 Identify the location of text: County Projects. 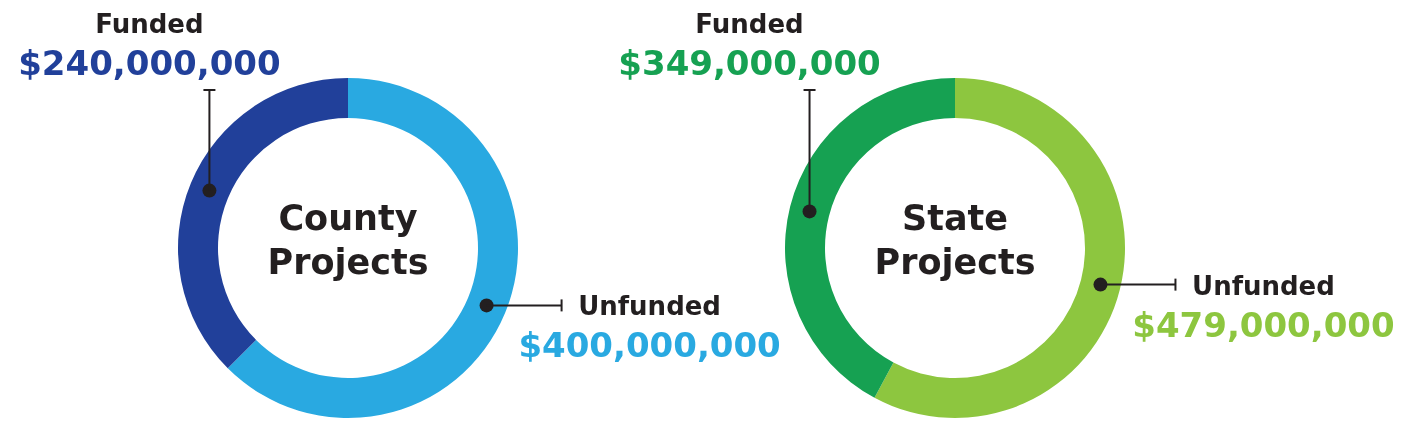
(348, 240).